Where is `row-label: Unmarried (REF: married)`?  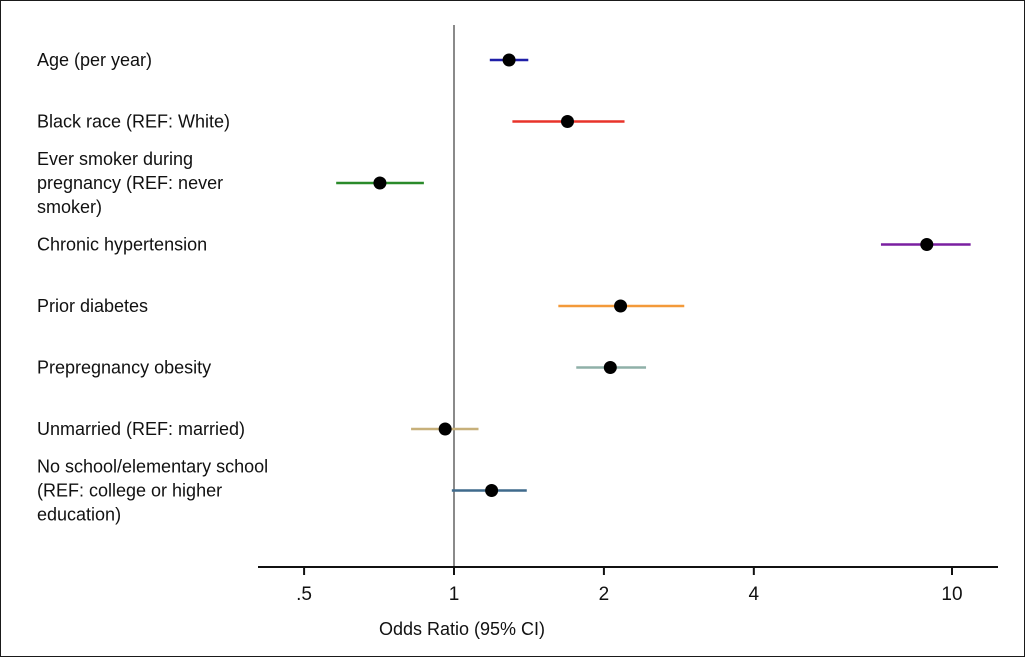 row-label: Unmarried (REF: married) is located at coordinates (141, 429).